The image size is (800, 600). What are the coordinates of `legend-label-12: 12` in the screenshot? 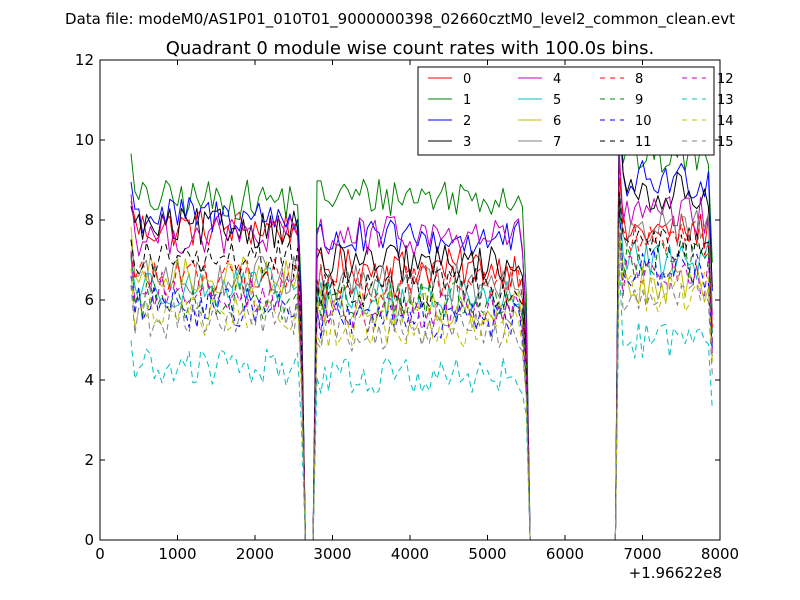 It's located at (725, 79).